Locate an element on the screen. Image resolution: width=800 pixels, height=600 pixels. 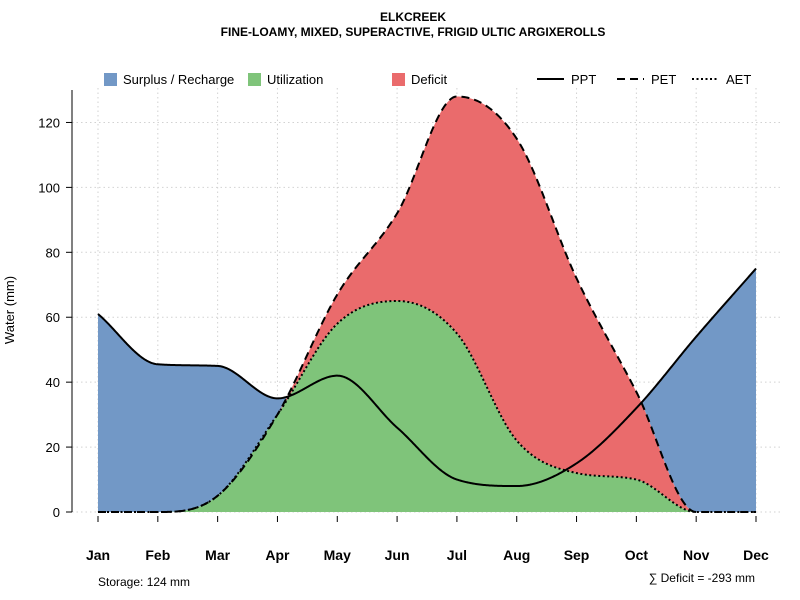
legend-label: AET is located at coordinates (738, 79).